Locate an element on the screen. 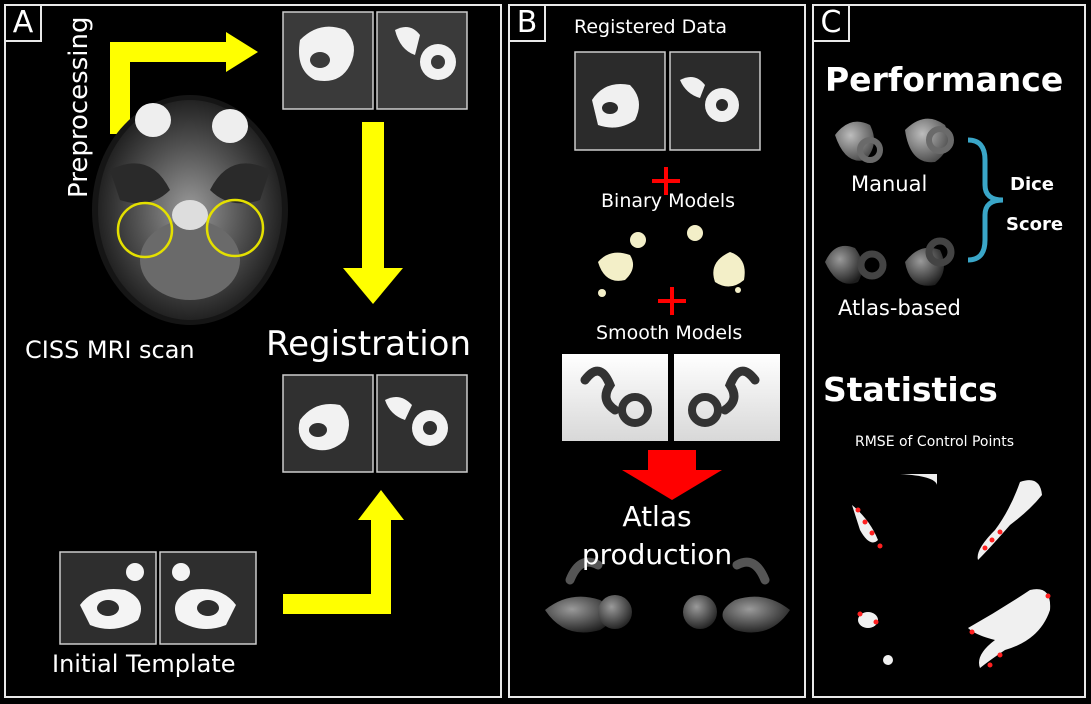 The image size is (1091, 704). panel-a-label: A is located at coordinates (23, 23).